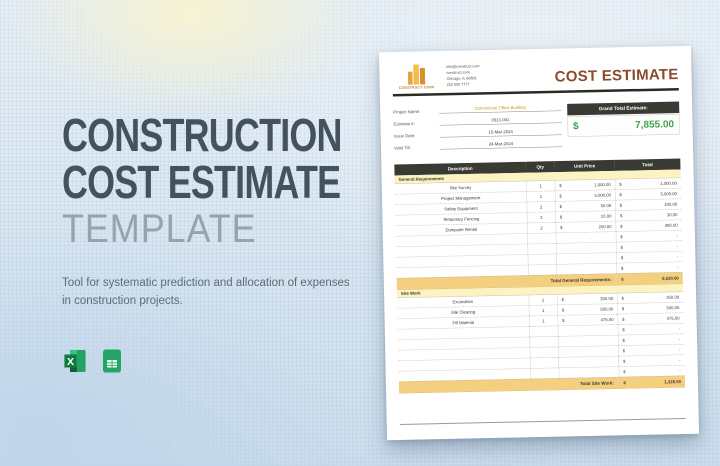 This screenshot has width=720, height=466. I want to click on document-title: COST ESTIMATE, so click(616, 76).